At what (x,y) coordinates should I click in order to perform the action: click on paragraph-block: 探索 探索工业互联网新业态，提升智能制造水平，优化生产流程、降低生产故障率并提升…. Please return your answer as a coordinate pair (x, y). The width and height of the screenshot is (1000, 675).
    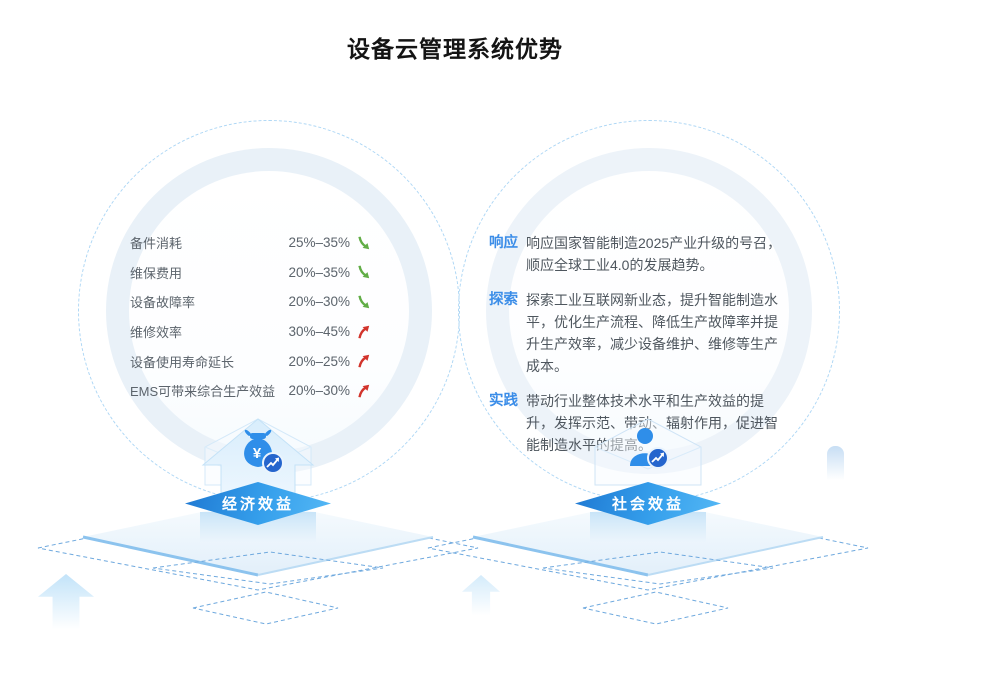
    Looking at the image, I should click on (640, 333).